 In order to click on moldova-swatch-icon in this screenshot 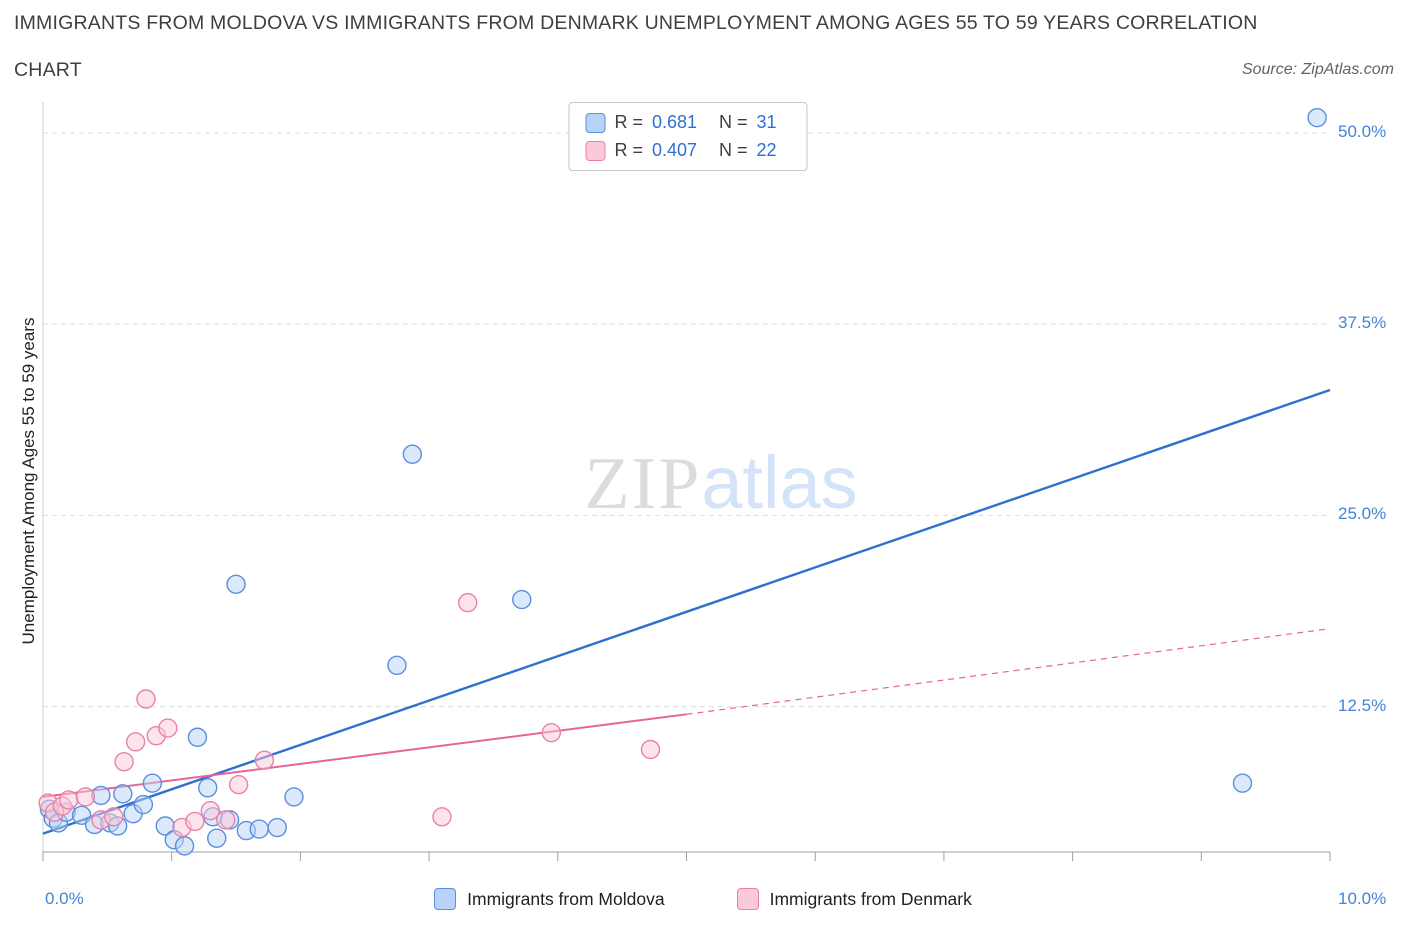, I will do `click(595, 122)`.